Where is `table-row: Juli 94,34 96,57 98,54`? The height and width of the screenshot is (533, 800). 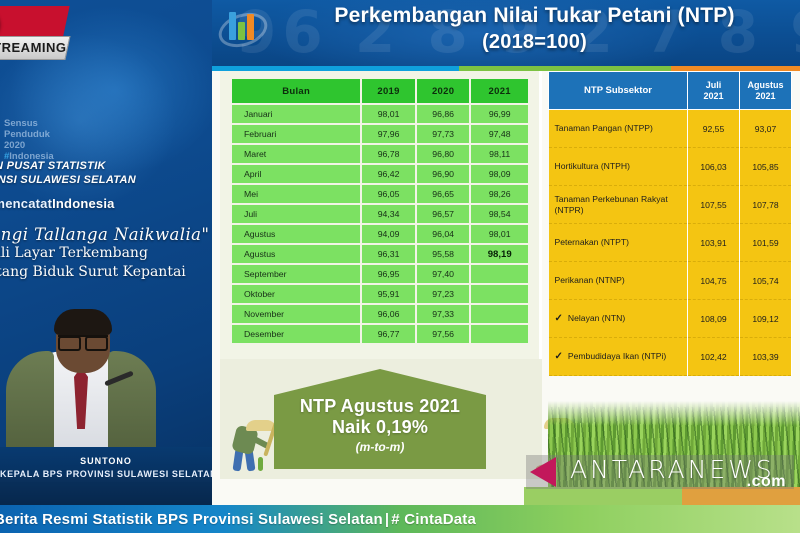 table-row: Juli 94,34 96,57 98,54 is located at coordinates (380, 214).